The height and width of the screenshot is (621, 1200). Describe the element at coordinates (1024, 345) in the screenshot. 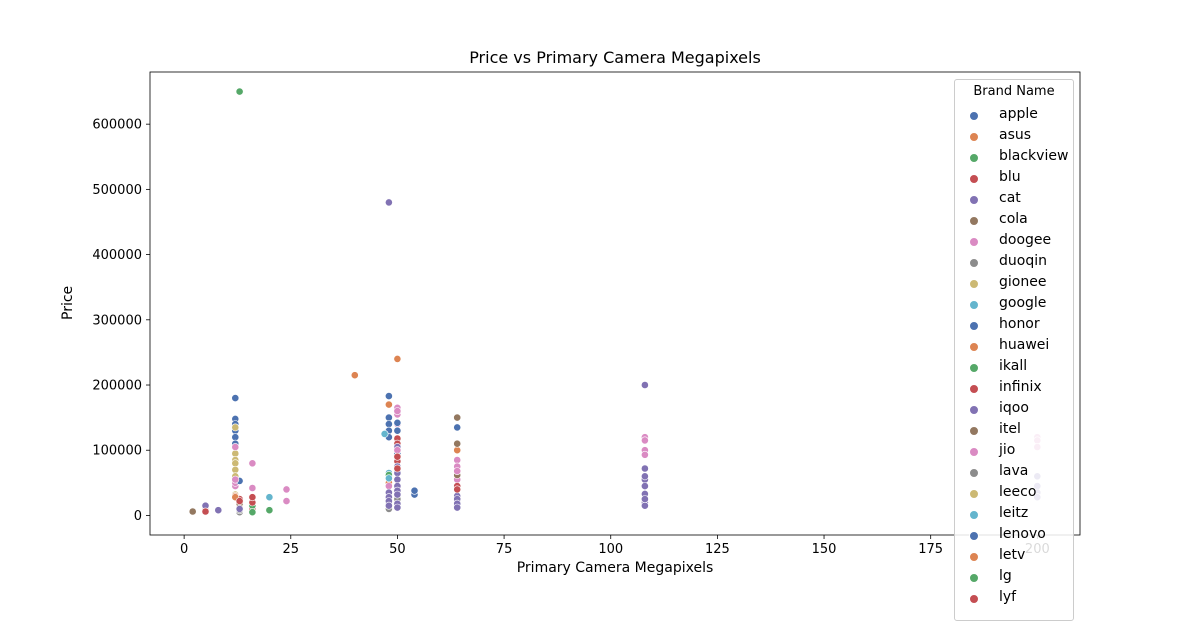

I see `legend-label: huawei` at that location.